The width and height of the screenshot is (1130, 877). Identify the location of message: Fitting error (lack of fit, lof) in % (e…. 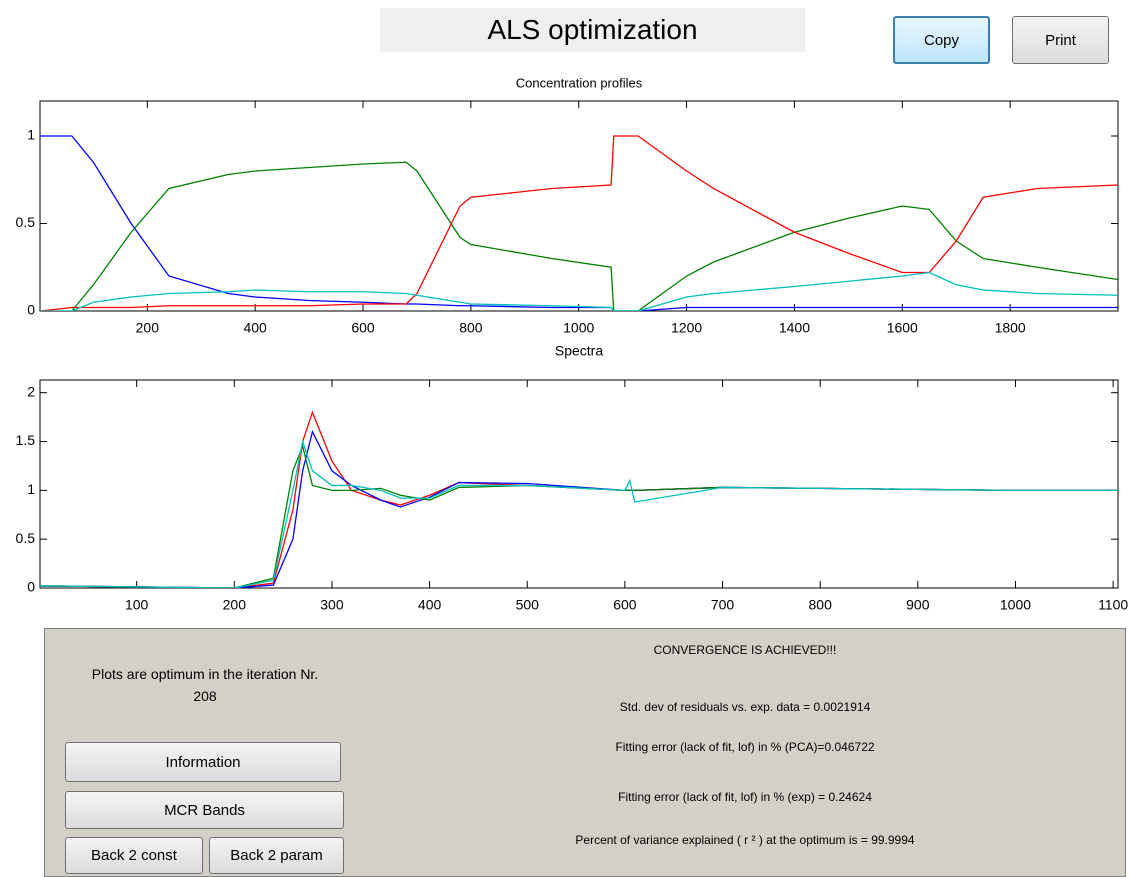
(745, 797).